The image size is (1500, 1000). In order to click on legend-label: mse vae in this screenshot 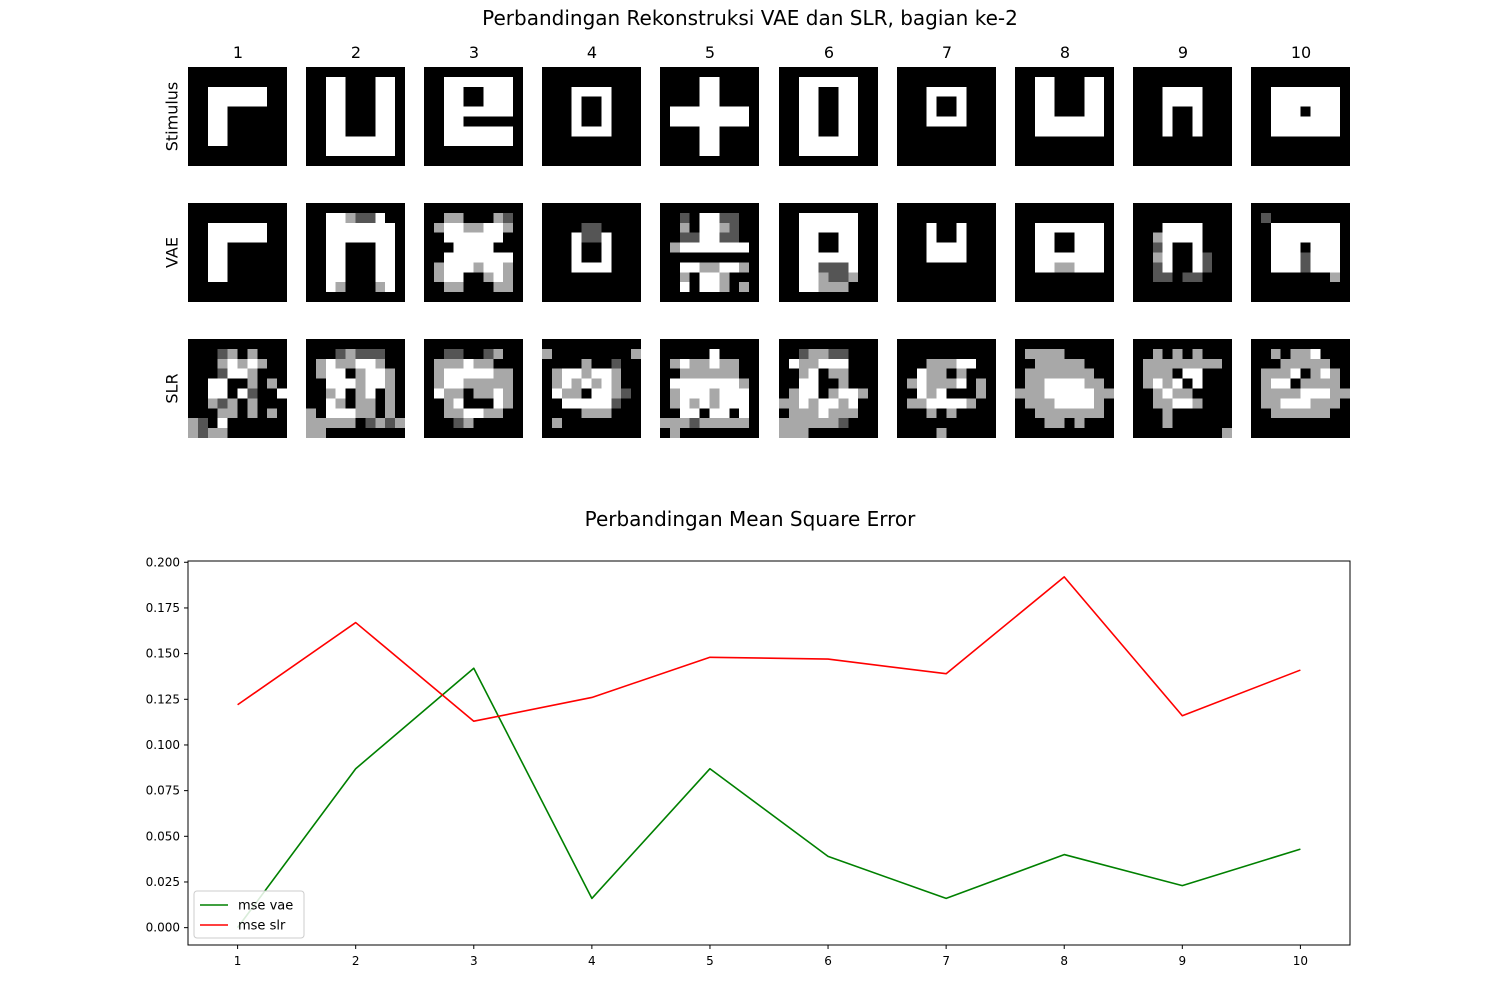, I will do `click(265, 906)`.